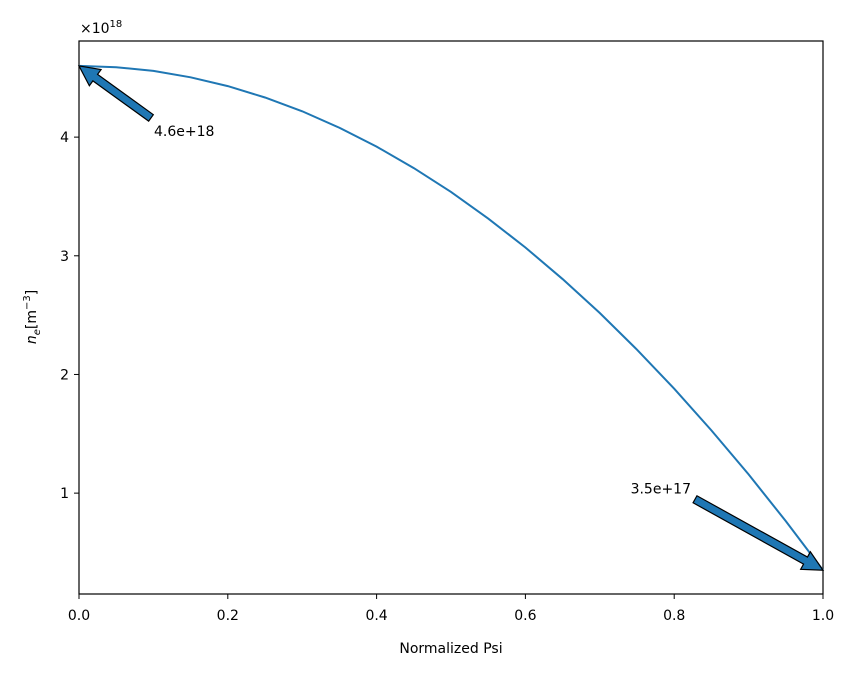 The height and width of the screenshot is (673, 854). Describe the element at coordinates (228, 616) in the screenshot. I see `x-tick-label: 0.2` at that location.